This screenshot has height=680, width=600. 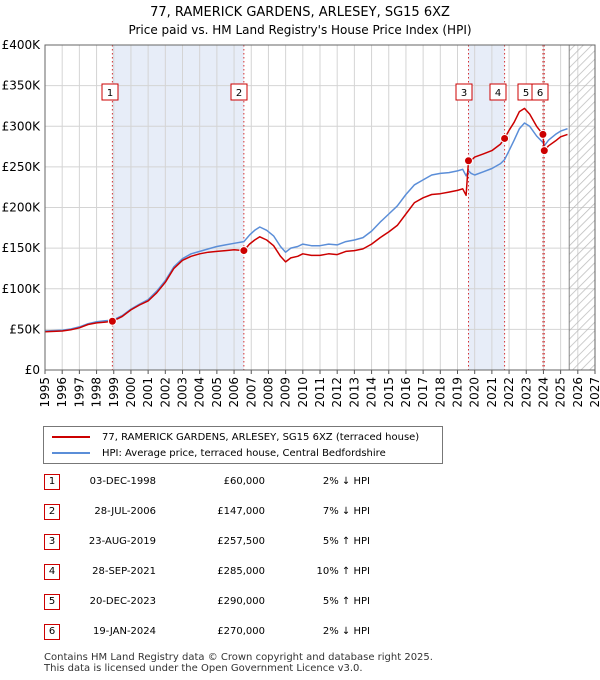 I want to click on sale-label-5: 5, so click(x=526, y=93).